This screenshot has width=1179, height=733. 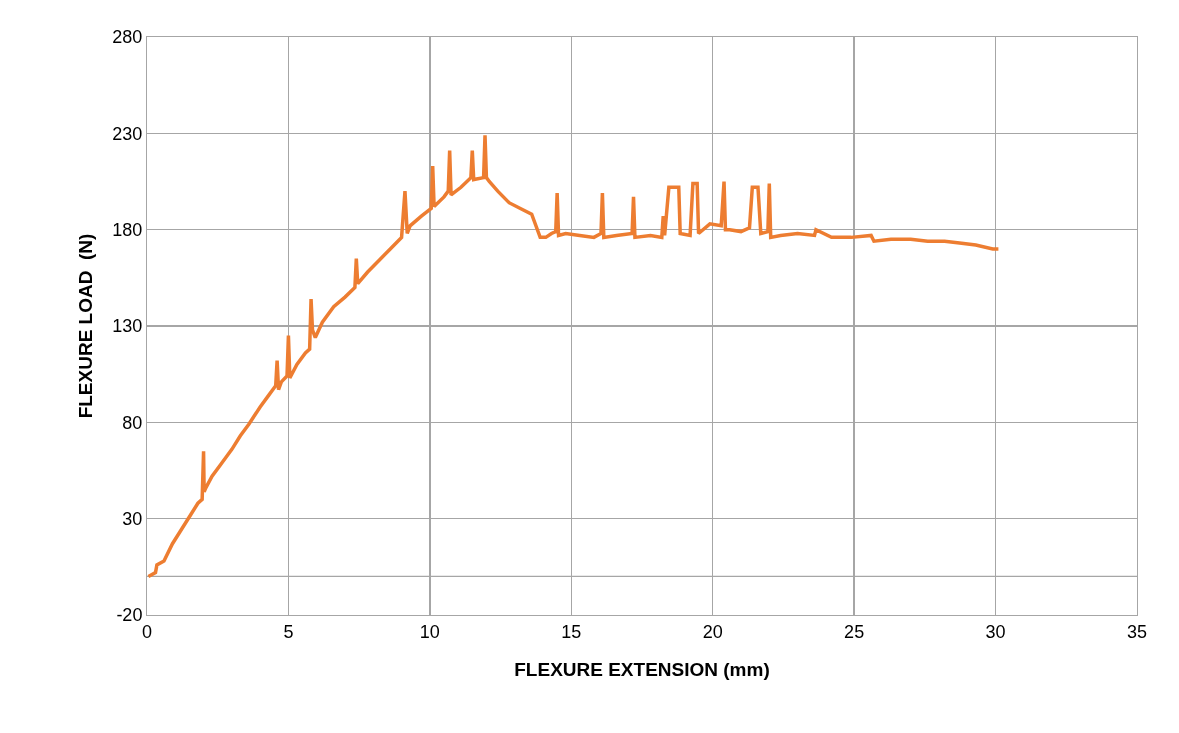 What do you see at coordinates (288, 631) in the screenshot?
I see `x-tick-label: 5` at bounding box center [288, 631].